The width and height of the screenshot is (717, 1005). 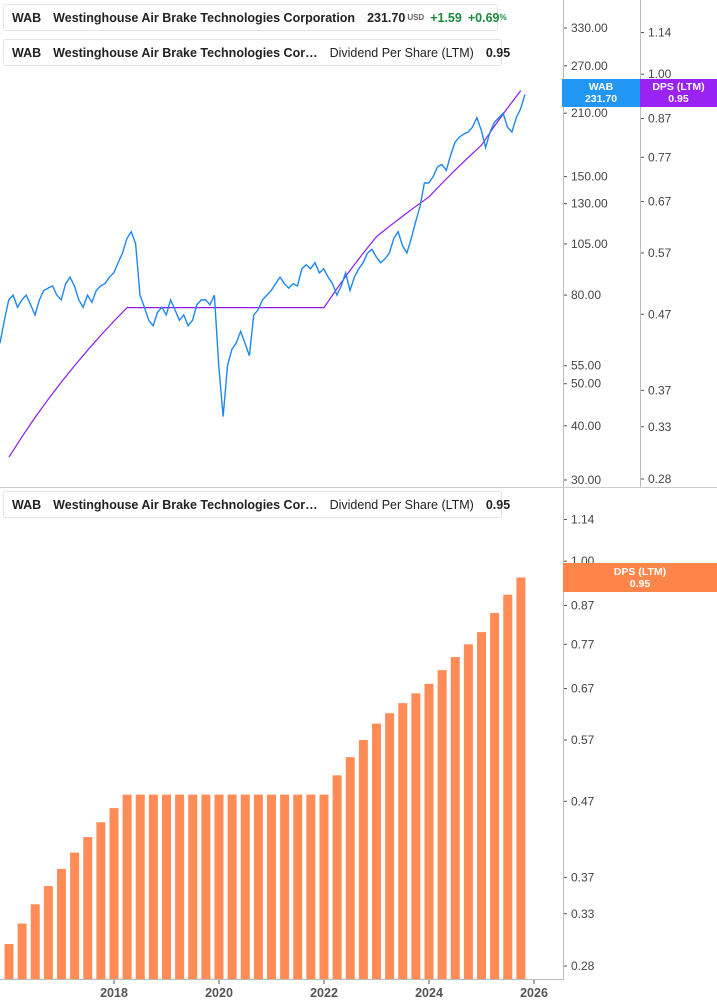 What do you see at coordinates (589, 66) in the screenshot?
I see `price-axis-label: 270.00` at bounding box center [589, 66].